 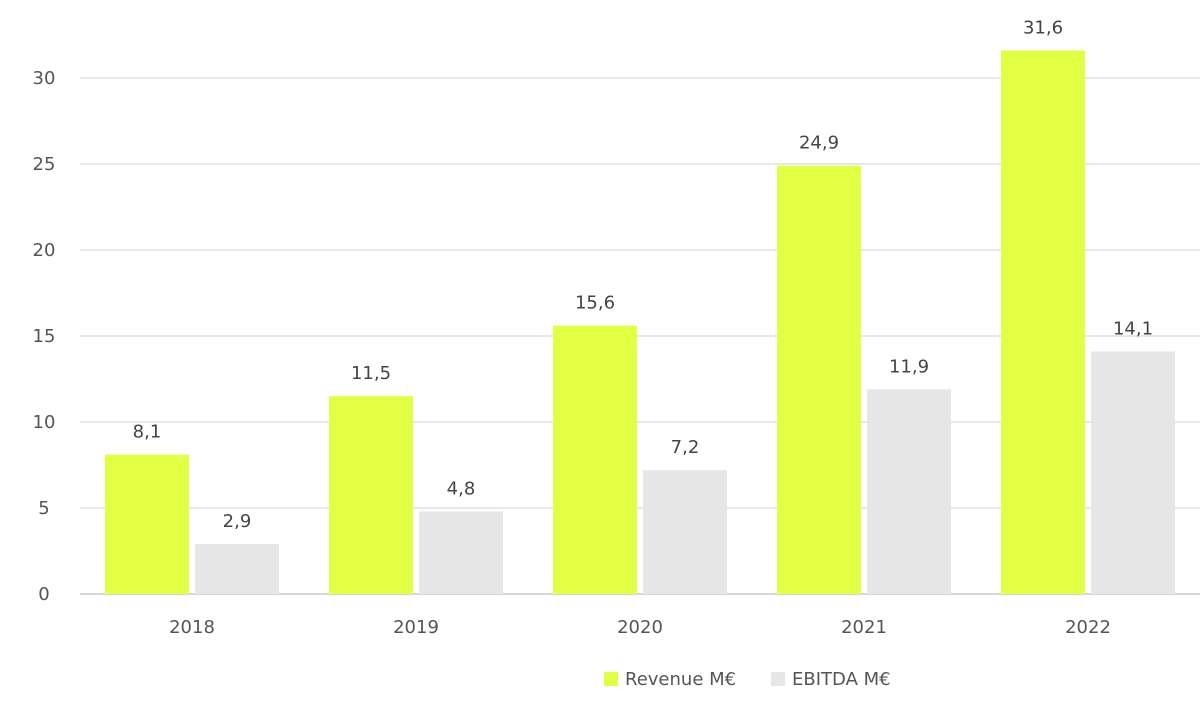 What do you see at coordinates (685, 532) in the screenshot?
I see `bar-ebitda-2020` at bounding box center [685, 532].